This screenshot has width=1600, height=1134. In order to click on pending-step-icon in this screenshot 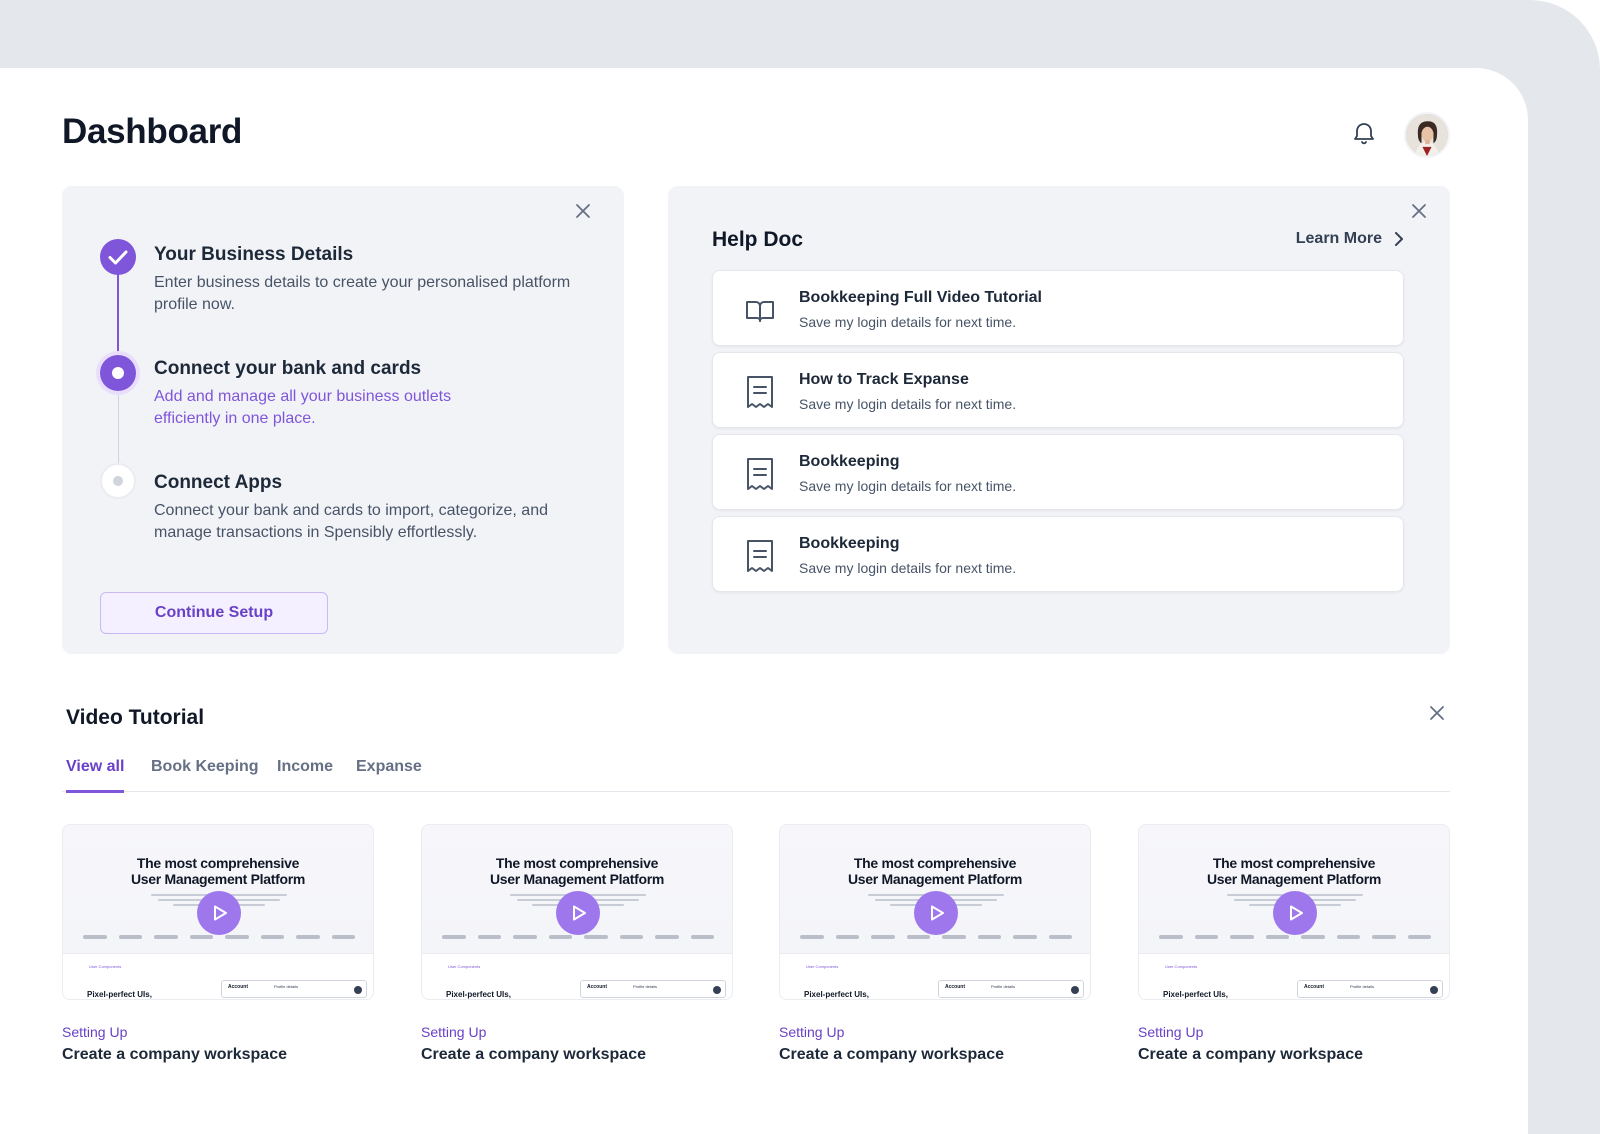, I will do `click(118, 481)`.